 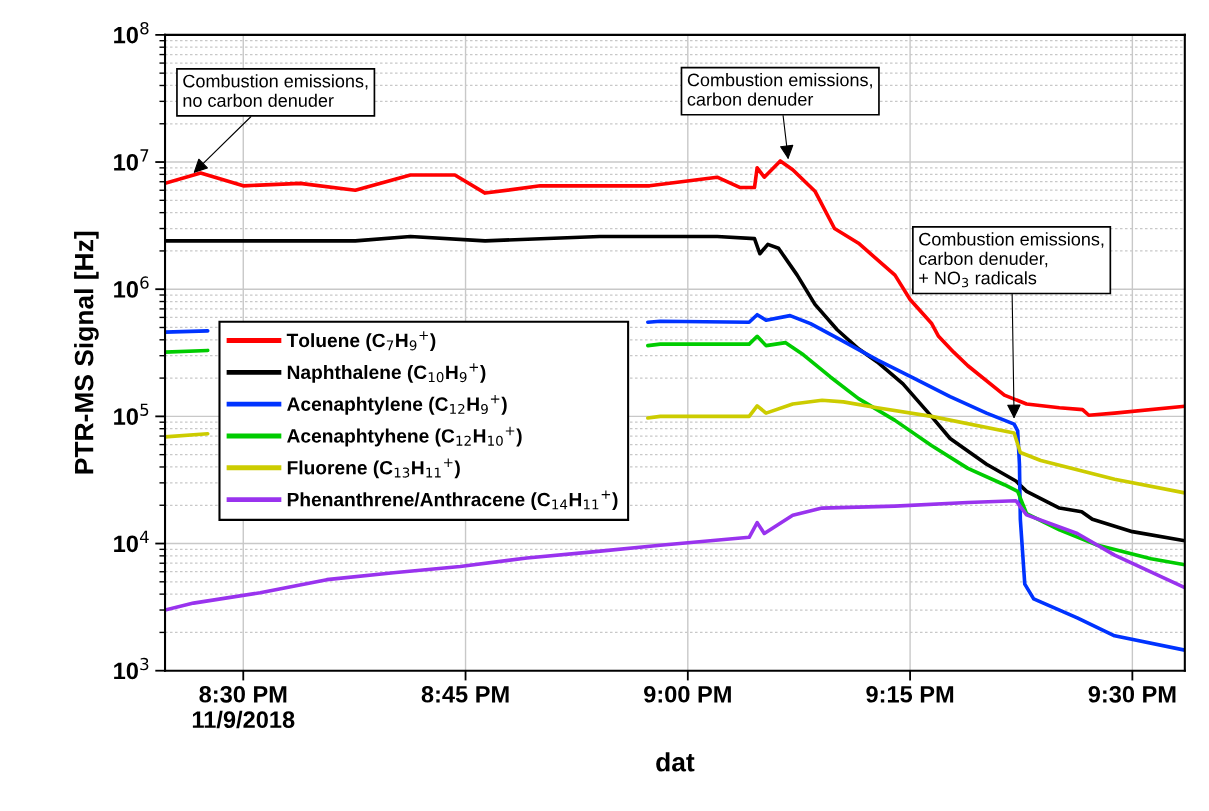 What do you see at coordinates (386, 373) in the screenshot?
I see `legend-label: Naphthalene (C$_{10}$H$_{9}$$^{+}$)` at bounding box center [386, 373].